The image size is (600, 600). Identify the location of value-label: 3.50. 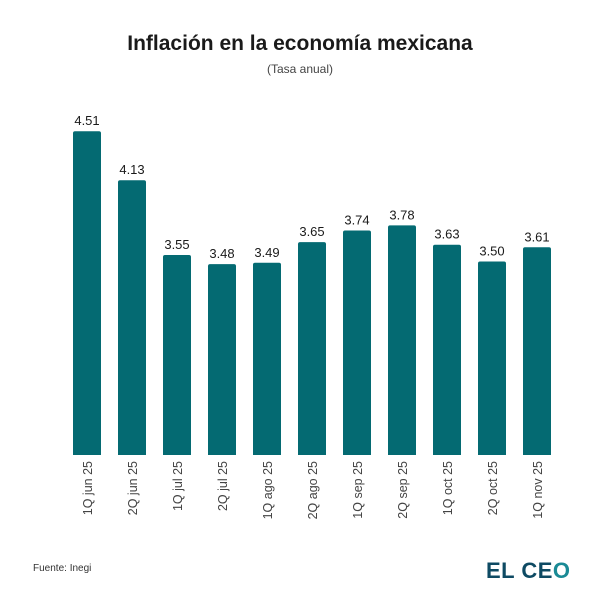
(491, 251).